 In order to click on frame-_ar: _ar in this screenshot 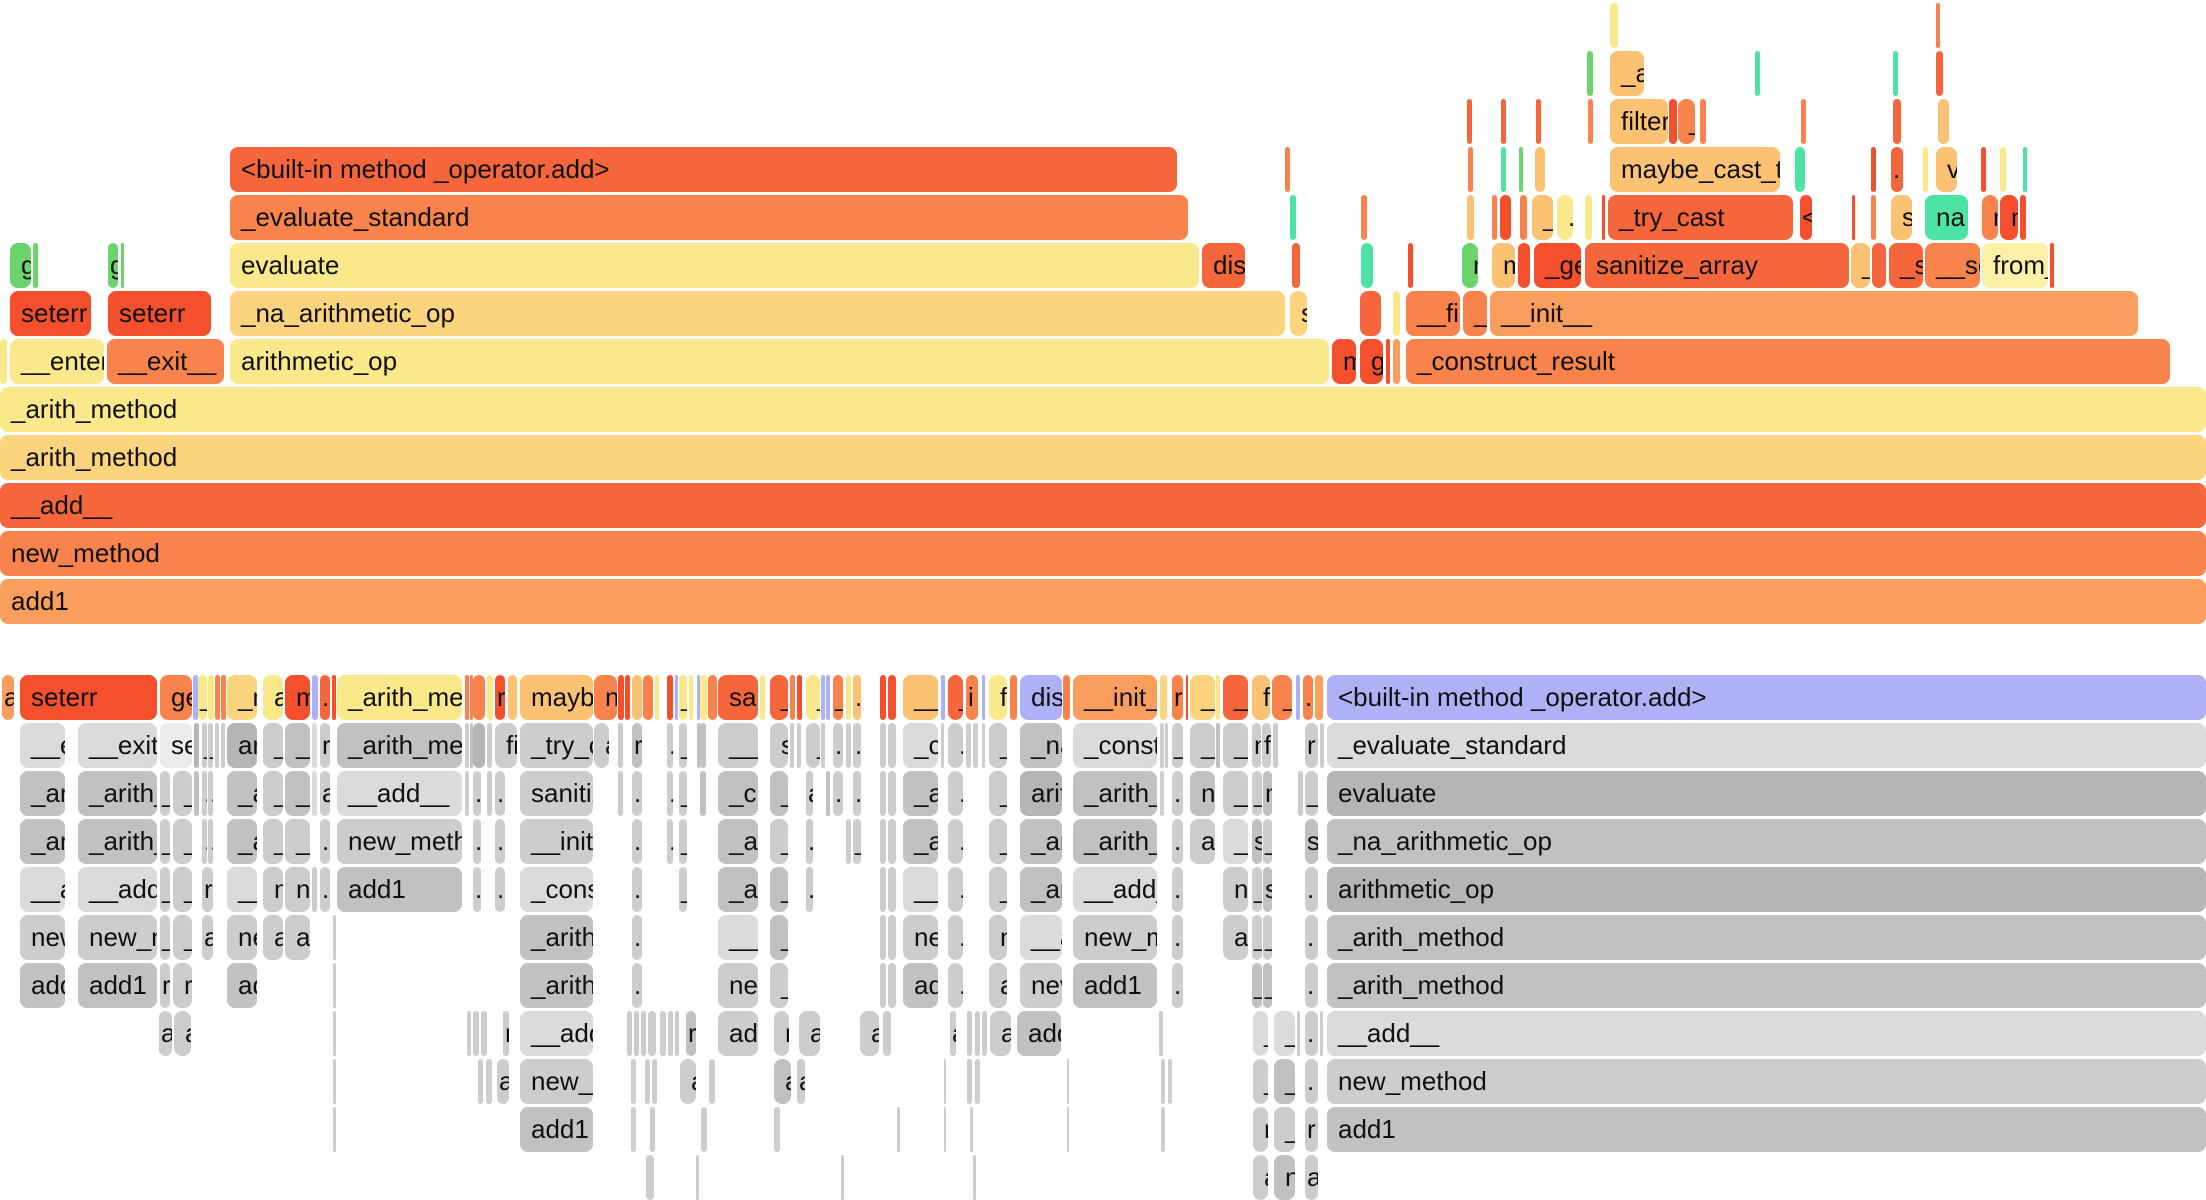, I will do `click(1041, 889)`.